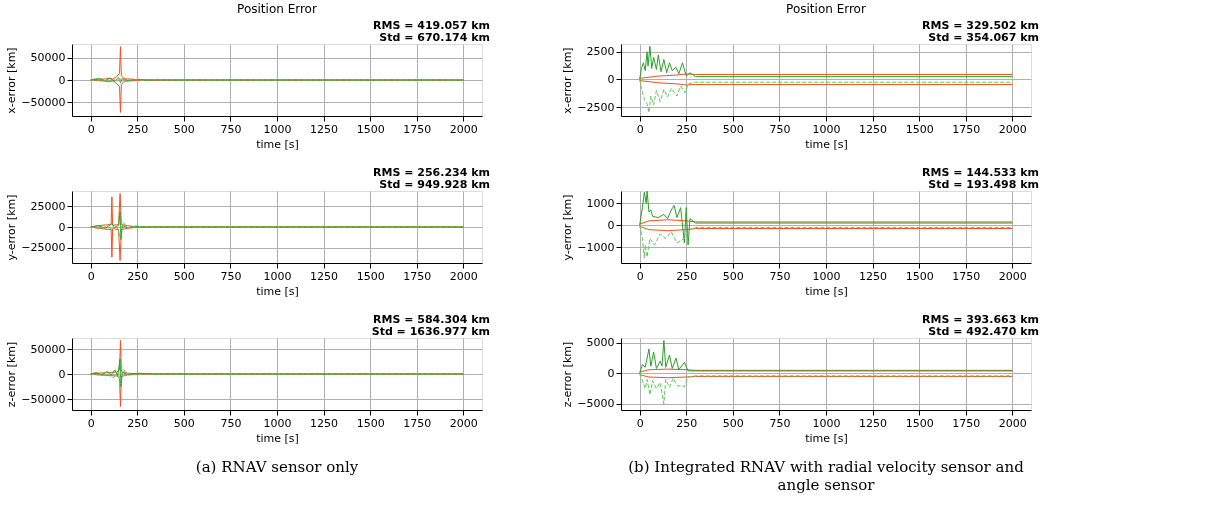 The image size is (1226, 529). I want to click on text: (b) Integrated RNAV with radial velocity sensor and angle sensor, so click(826, 476).